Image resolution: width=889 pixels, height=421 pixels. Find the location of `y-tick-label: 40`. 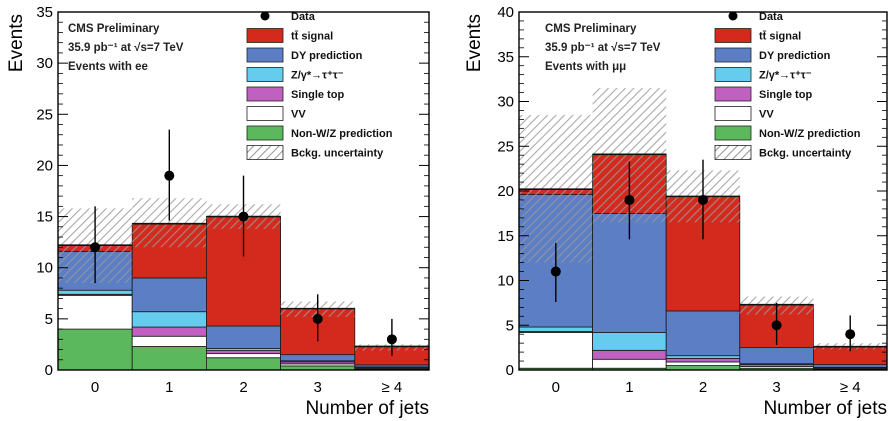

y-tick-label: 40 is located at coordinates (505, 12).